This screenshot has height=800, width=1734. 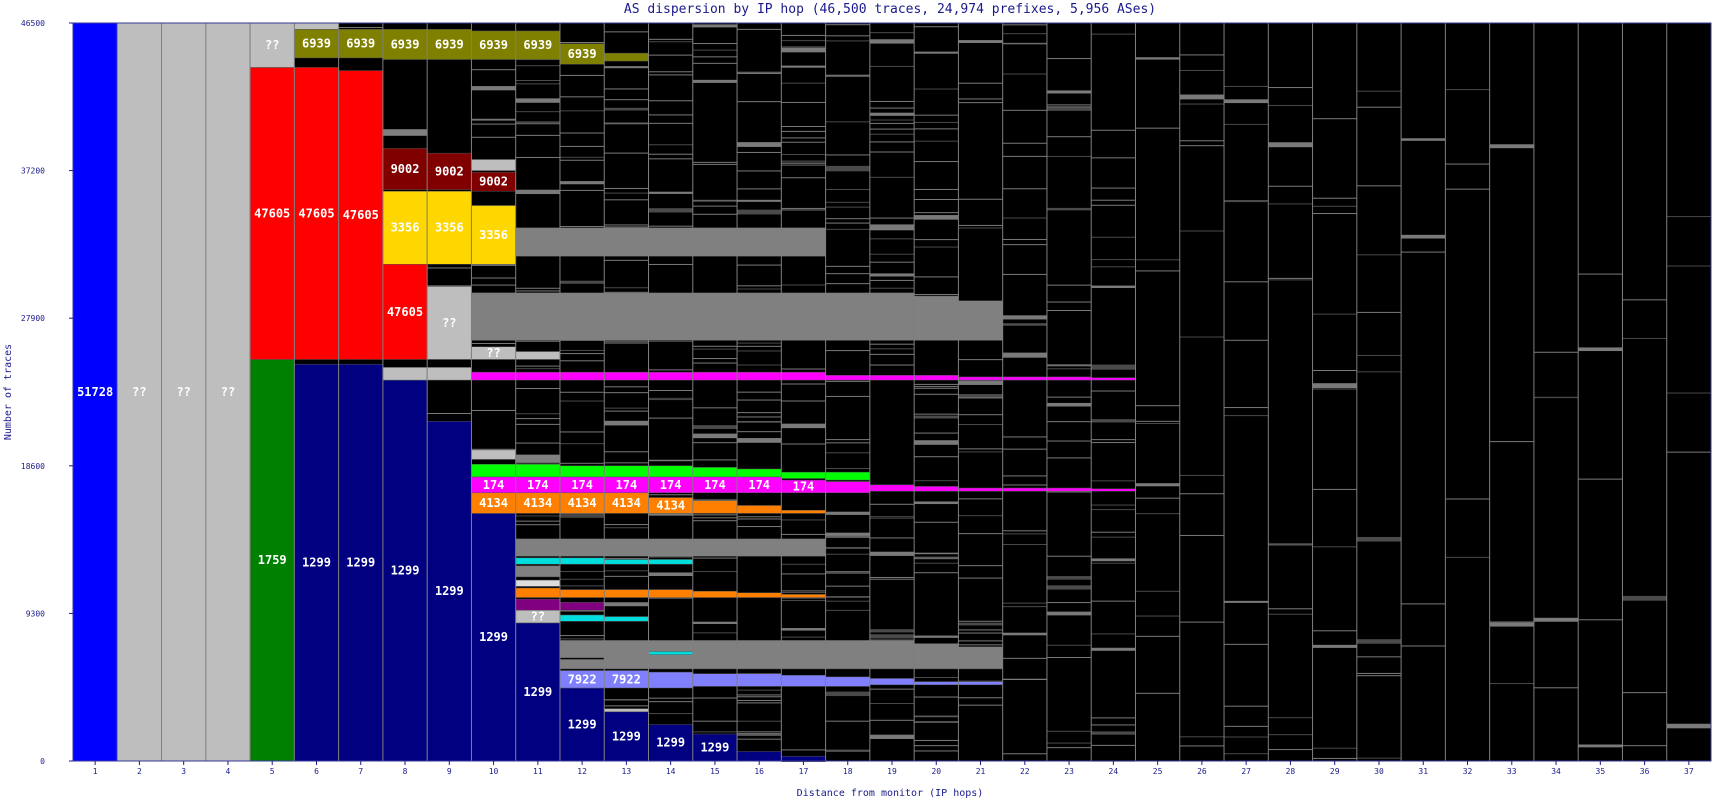 I want to click on segment-label: 47605, so click(x=361, y=215).